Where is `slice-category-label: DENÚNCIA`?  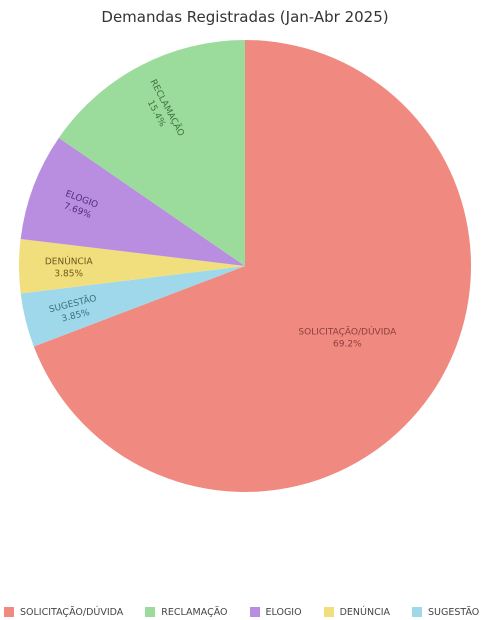 slice-category-label: DENÚNCIA is located at coordinates (69, 261).